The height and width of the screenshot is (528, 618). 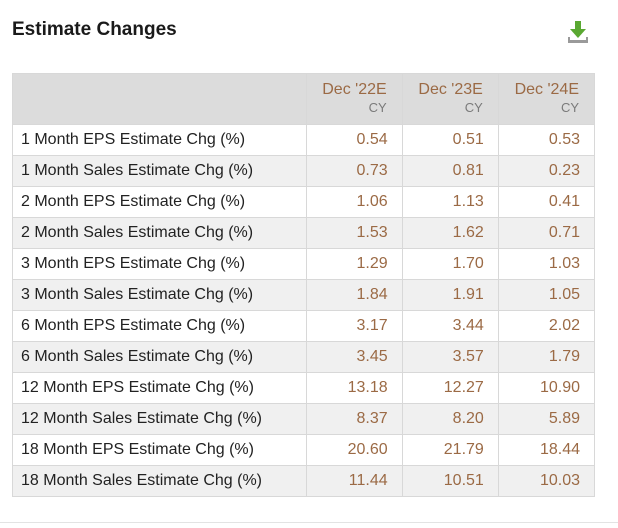 What do you see at coordinates (546, 171) in the screenshot?
I see `cell-value: 0.23` at bounding box center [546, 171].